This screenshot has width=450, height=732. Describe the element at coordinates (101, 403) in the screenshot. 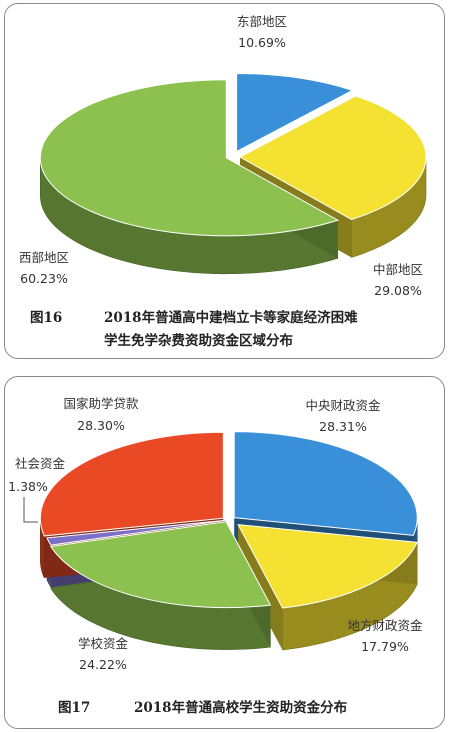

I see `slice-label-loan: 国家助学贷款` at that location.